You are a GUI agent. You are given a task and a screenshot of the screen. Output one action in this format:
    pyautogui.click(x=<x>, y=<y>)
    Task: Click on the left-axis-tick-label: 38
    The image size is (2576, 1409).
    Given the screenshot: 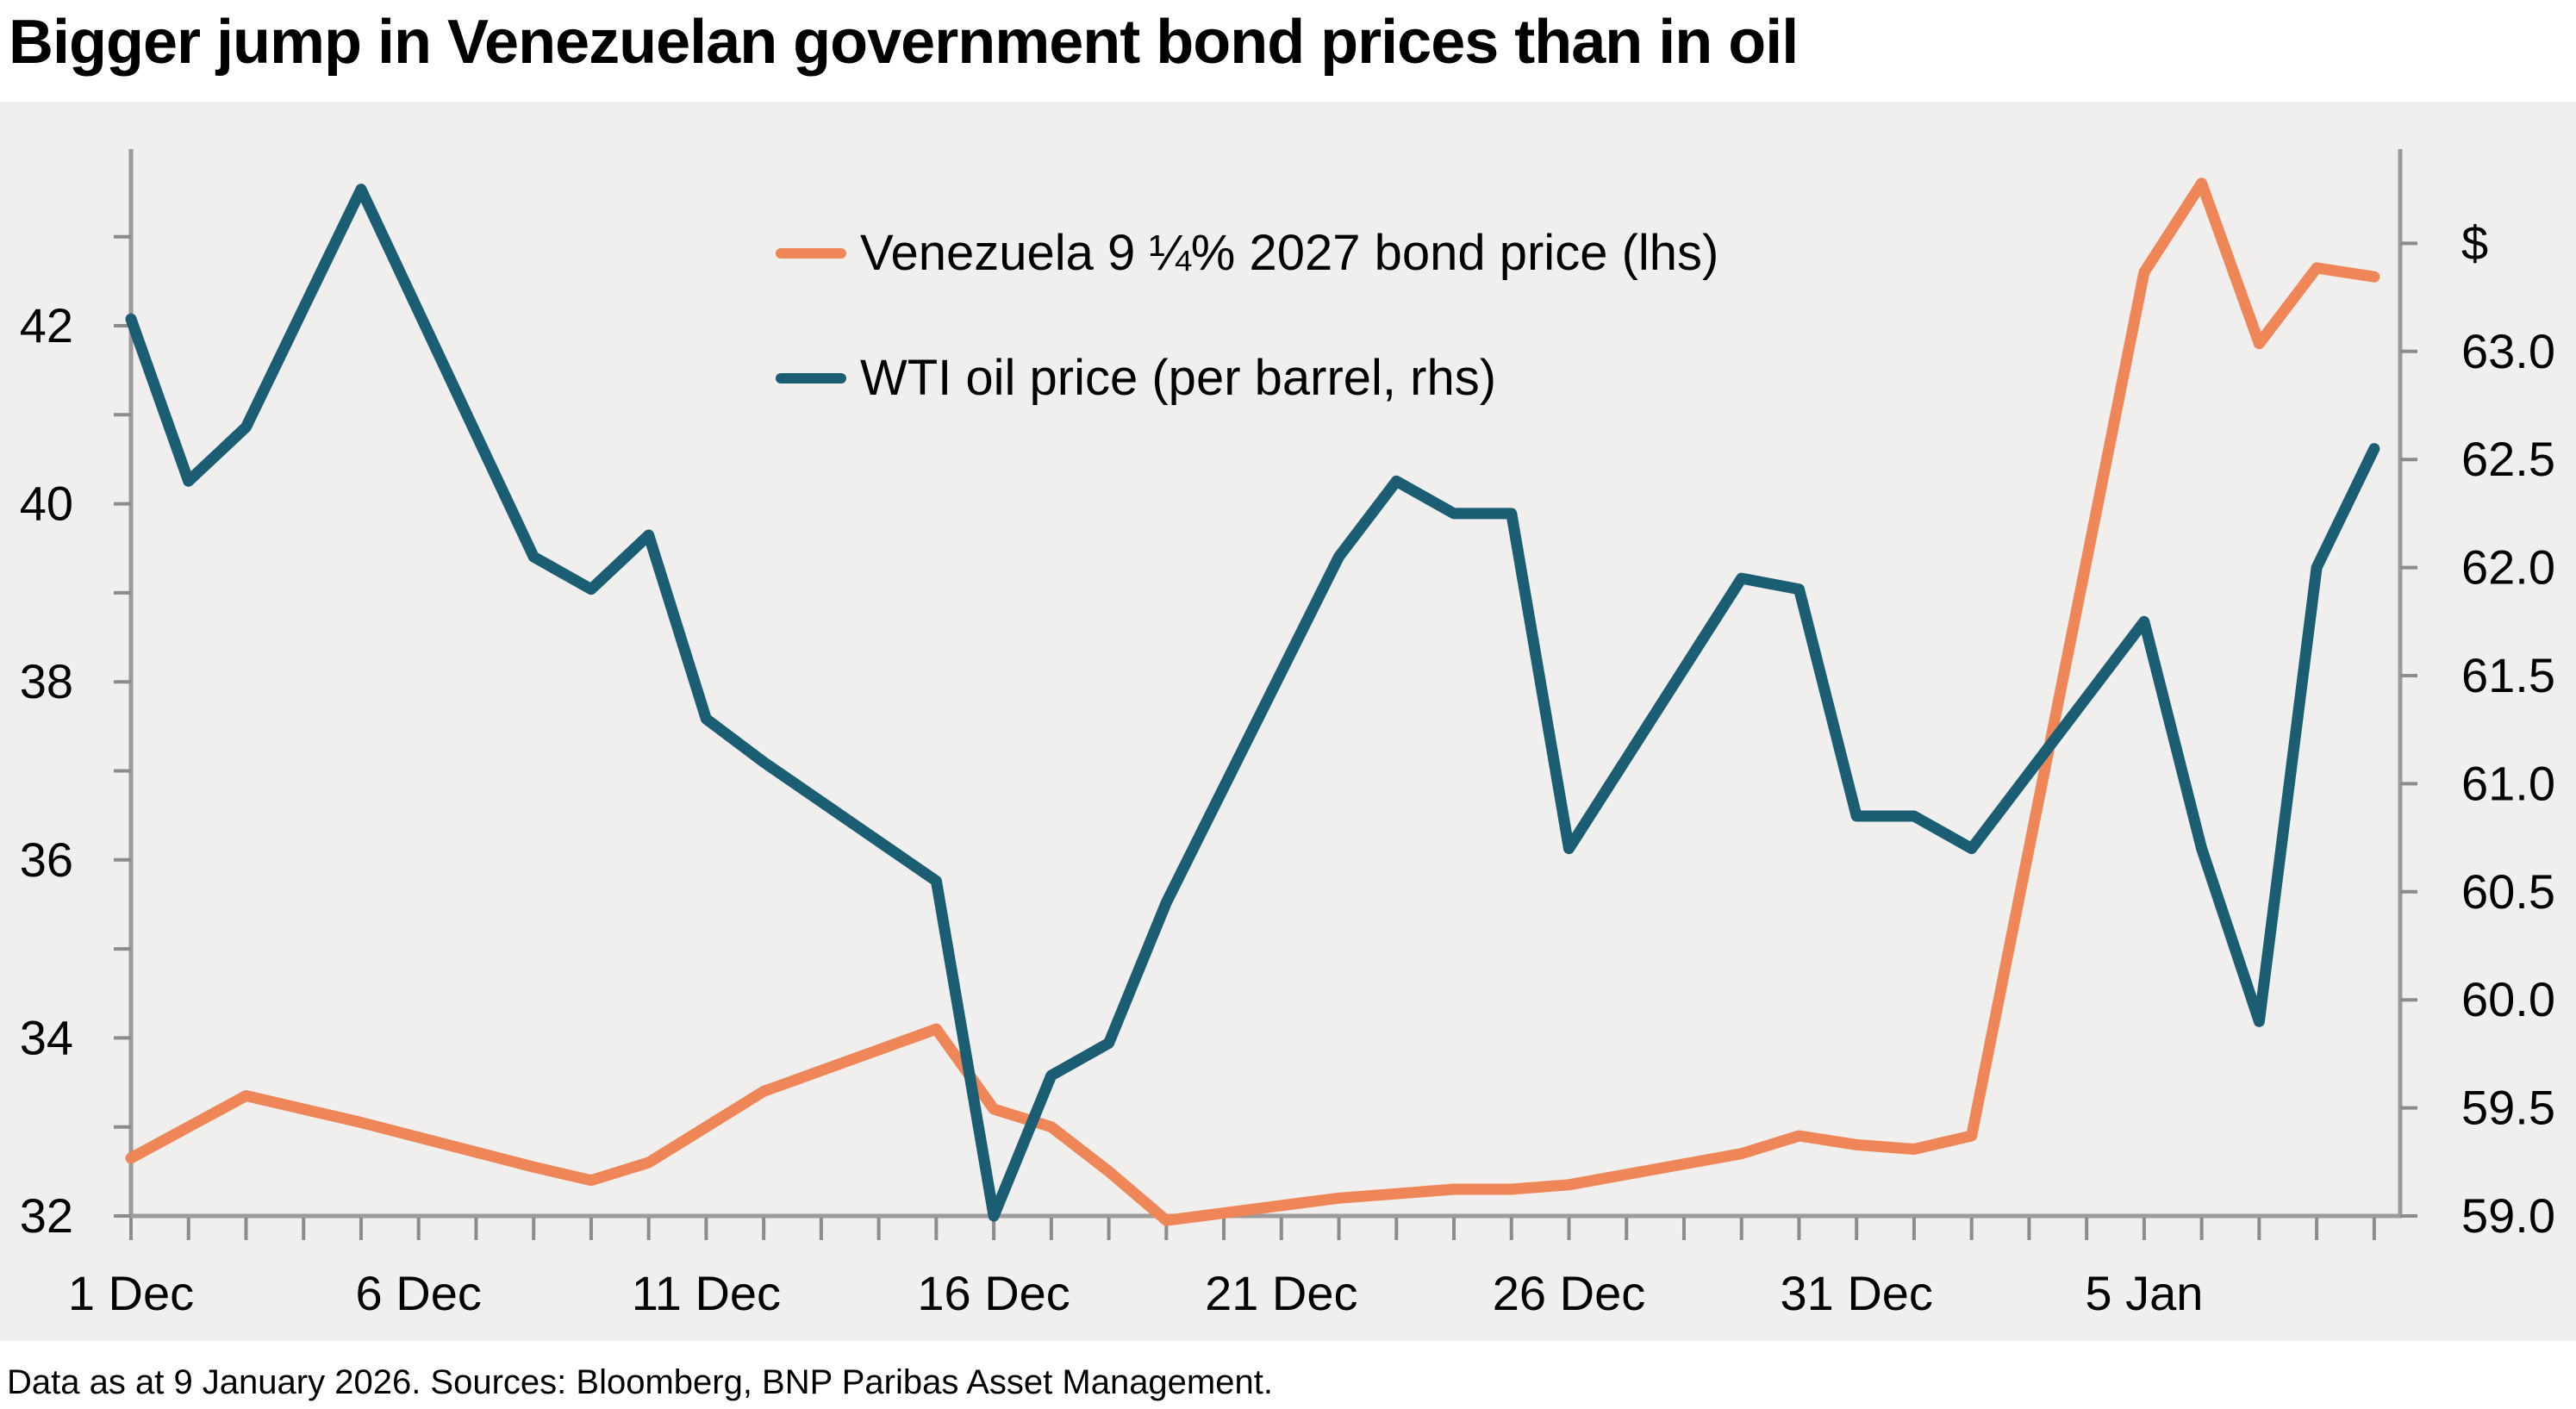 What is the action you would take?
    pyautogui.click(x=46, y=681)
    